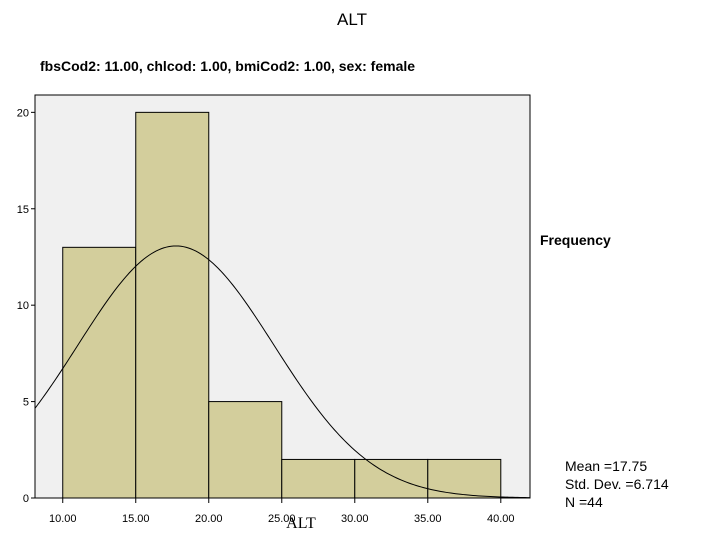 This screenshot has height=550, width=704. I want to click on x-axis-title: ALT, so click(301, 523).